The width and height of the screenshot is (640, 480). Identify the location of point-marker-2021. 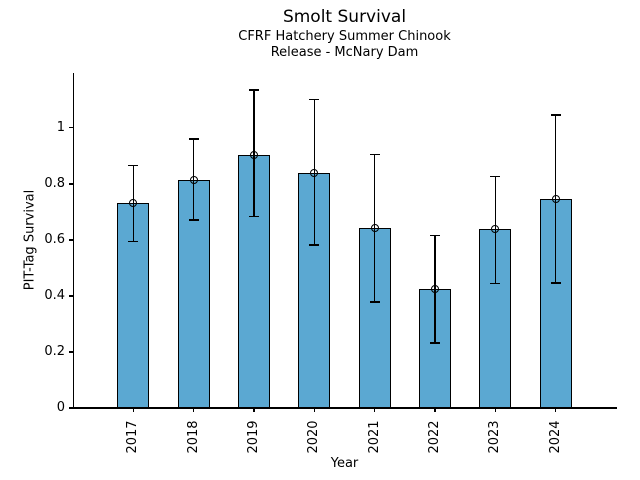
(374, 228).